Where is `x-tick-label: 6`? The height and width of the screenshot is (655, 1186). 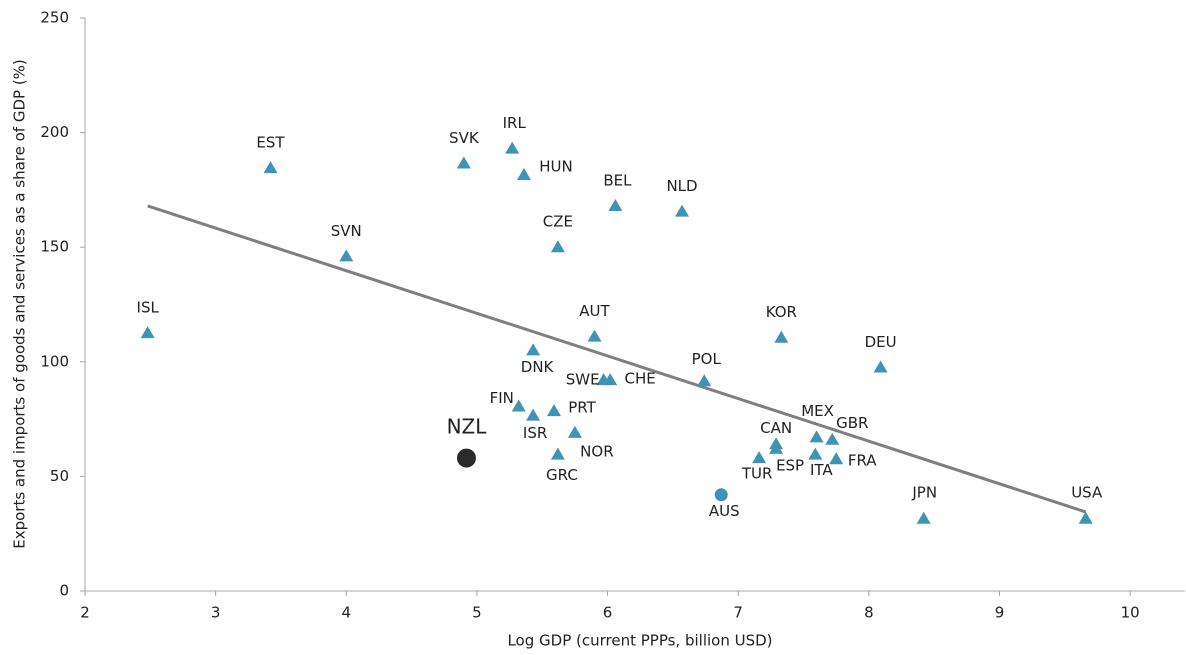 x-tick-label: 6 is located at coordinates (608, 613).